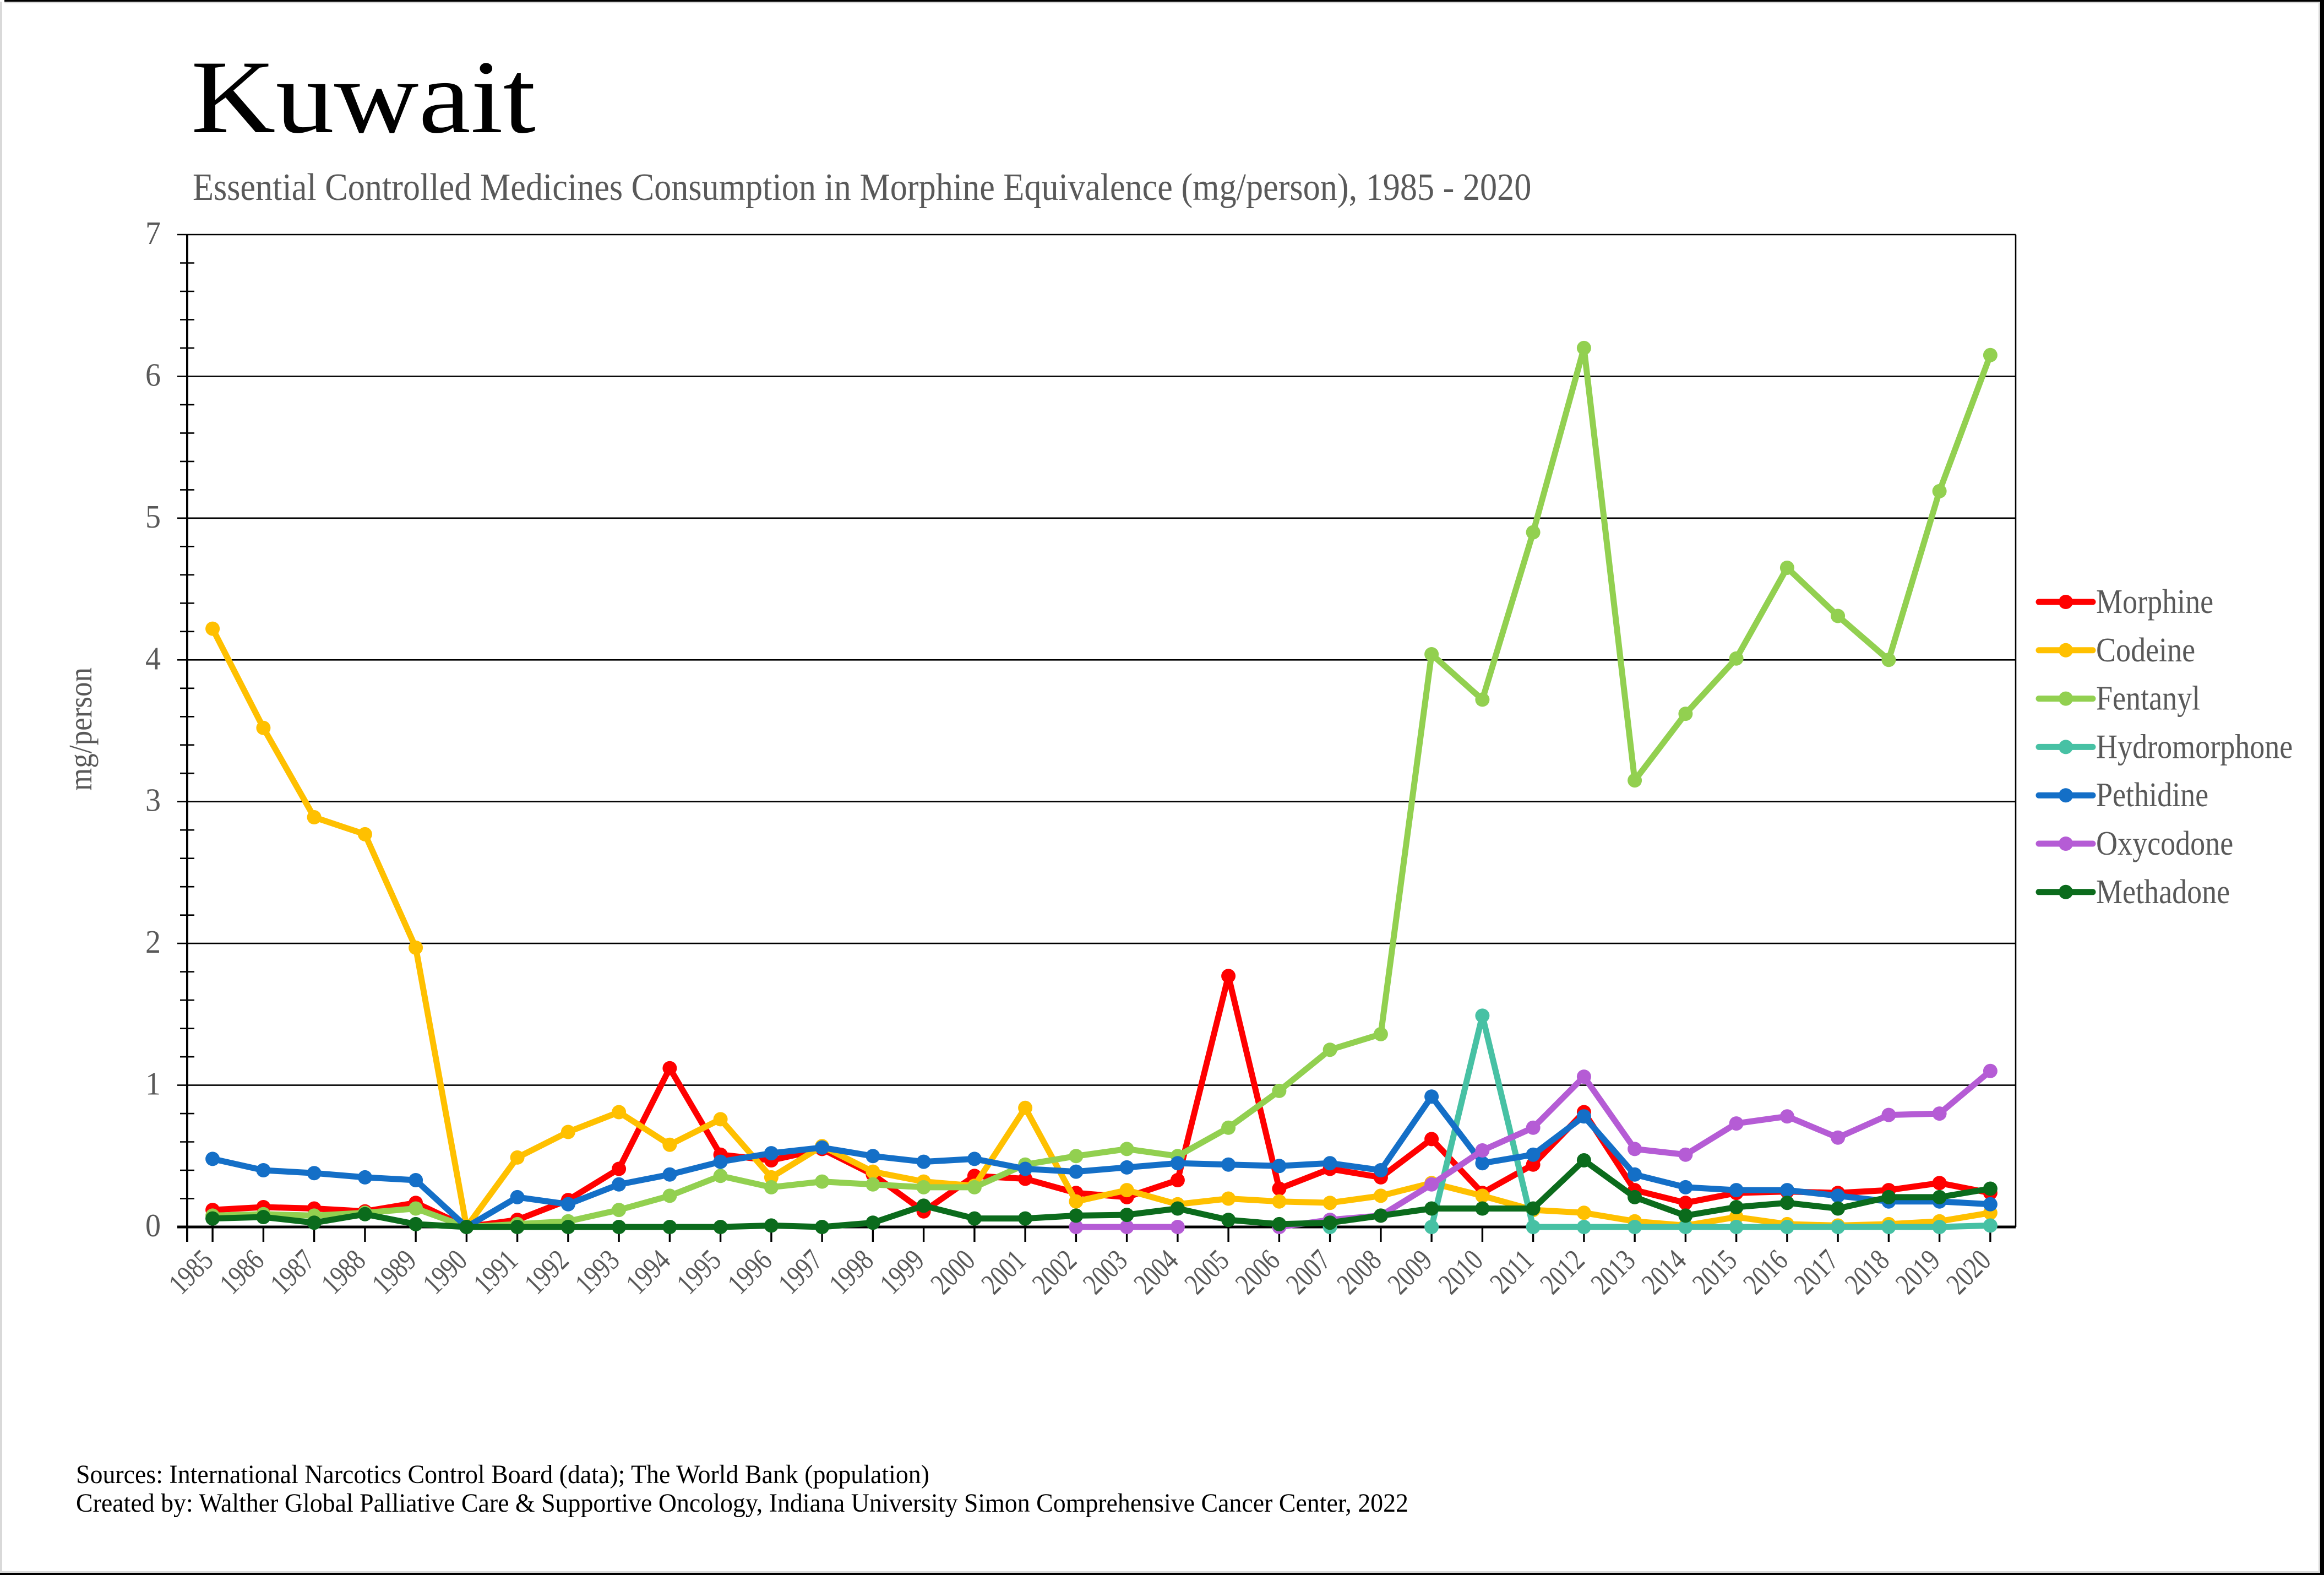 The image size is (2324, 1575). I want to click on svg-text: 4, so click(153, 659).